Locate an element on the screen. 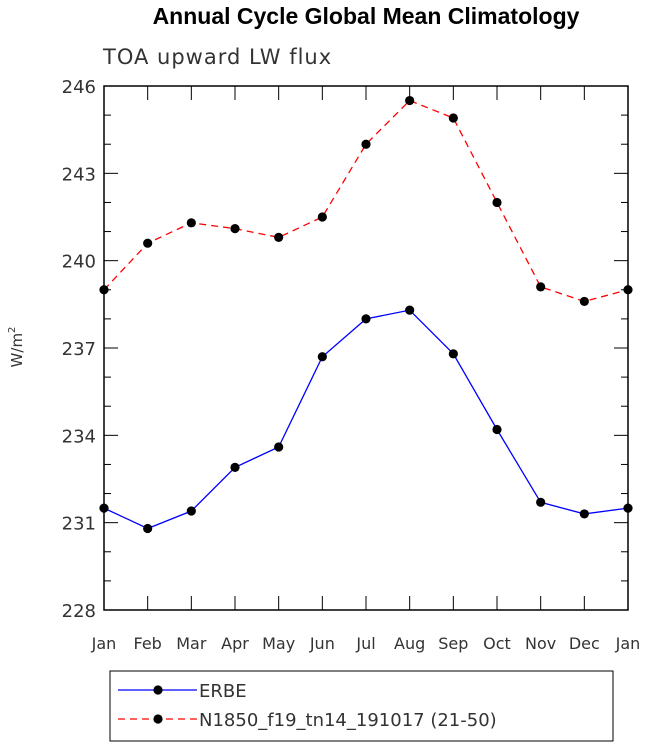 The width and height of the screenshot is (648, 746). x-tick-label: May is located at coordinates (278, 643).